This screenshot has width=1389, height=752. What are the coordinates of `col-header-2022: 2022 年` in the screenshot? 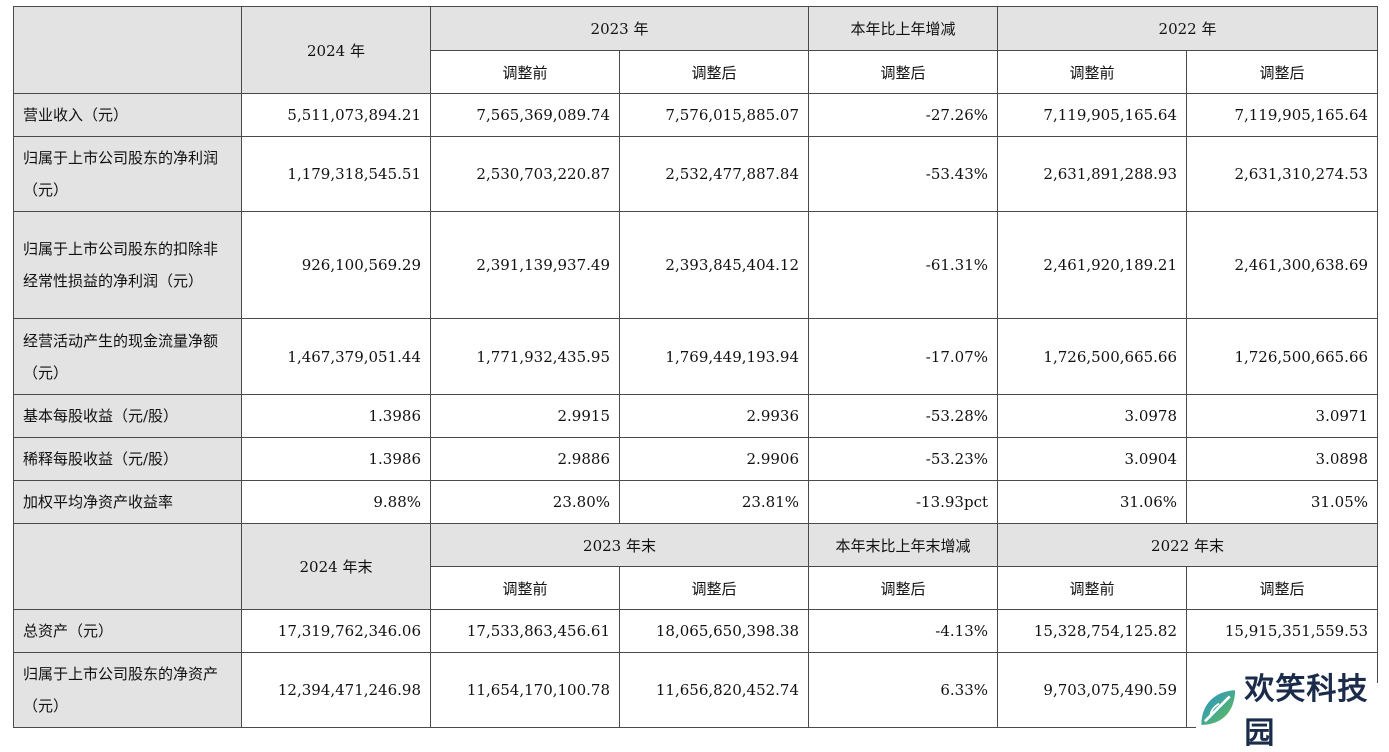 It's located at (1188, 28).